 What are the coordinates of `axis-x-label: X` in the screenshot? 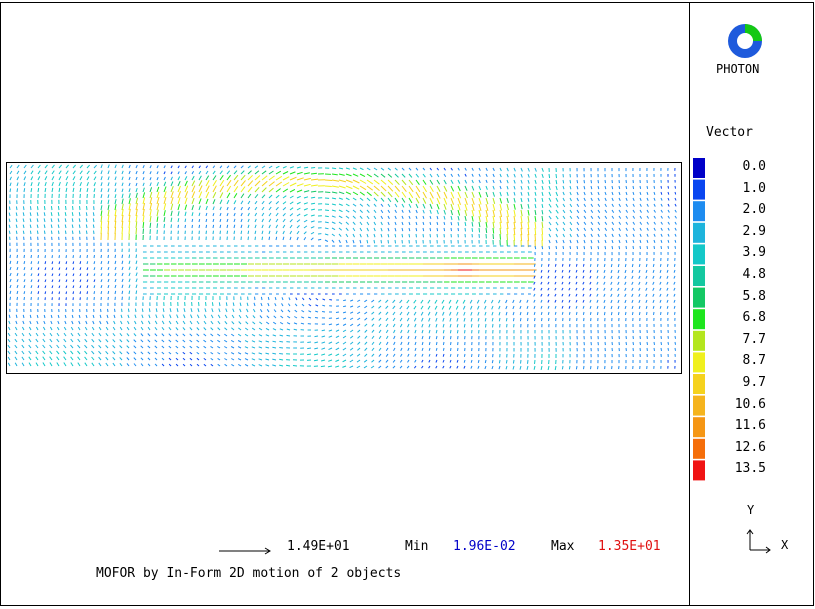 It's located at (785, 545).